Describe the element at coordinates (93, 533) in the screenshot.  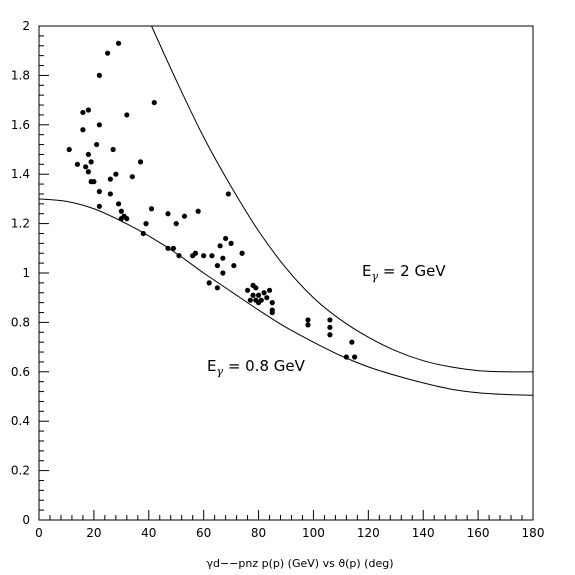
I see `x-tick-label: 20` at that location.